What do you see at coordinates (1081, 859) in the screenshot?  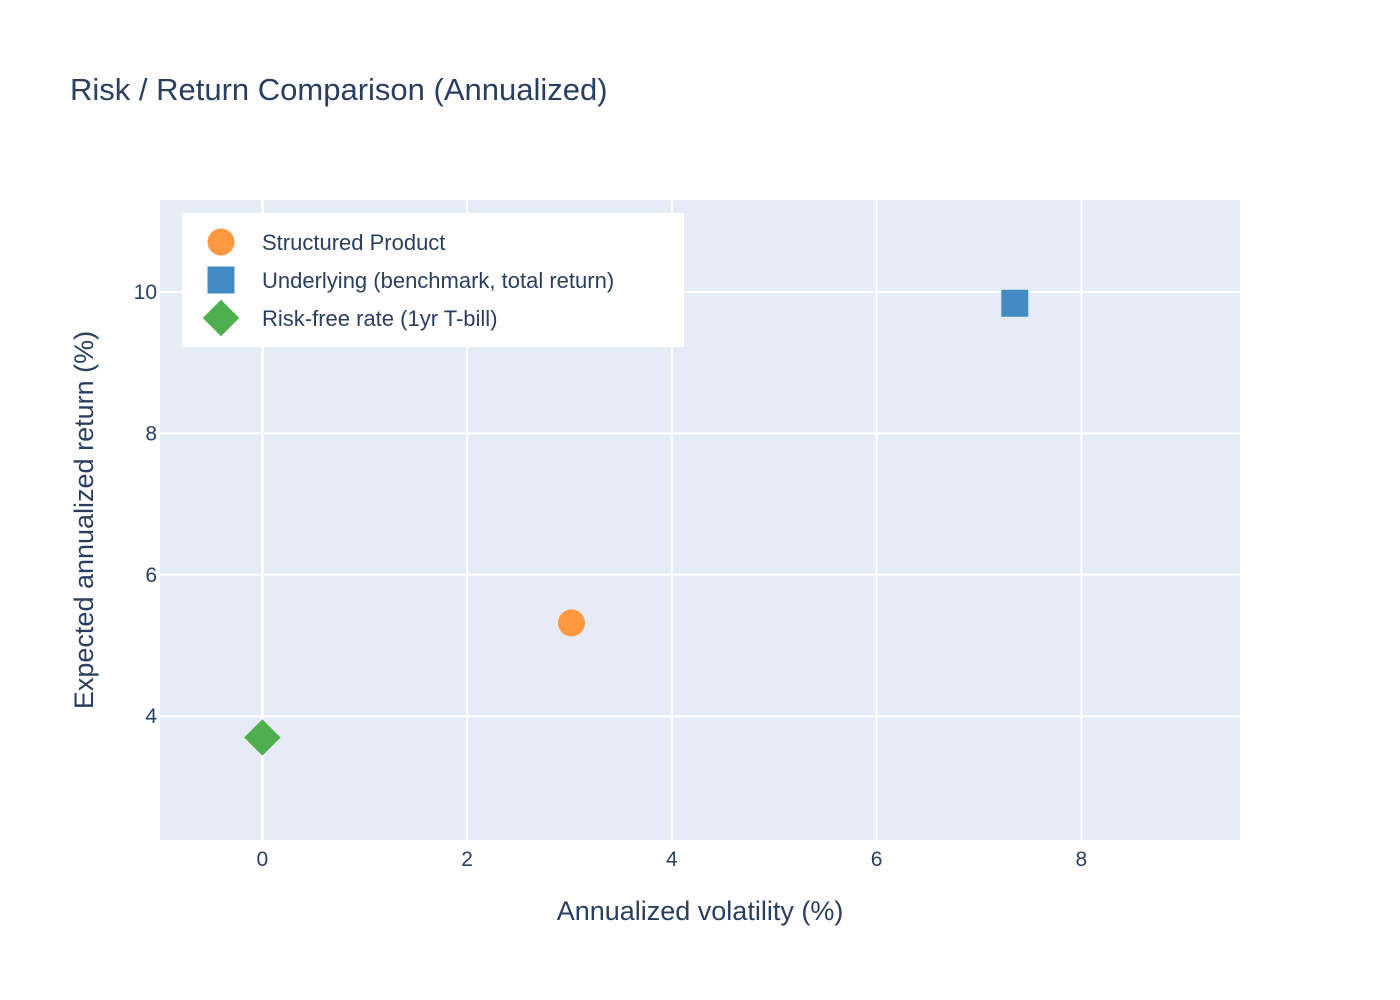 I see `x-tick-label: 8` at bounding box center [1081, 859].